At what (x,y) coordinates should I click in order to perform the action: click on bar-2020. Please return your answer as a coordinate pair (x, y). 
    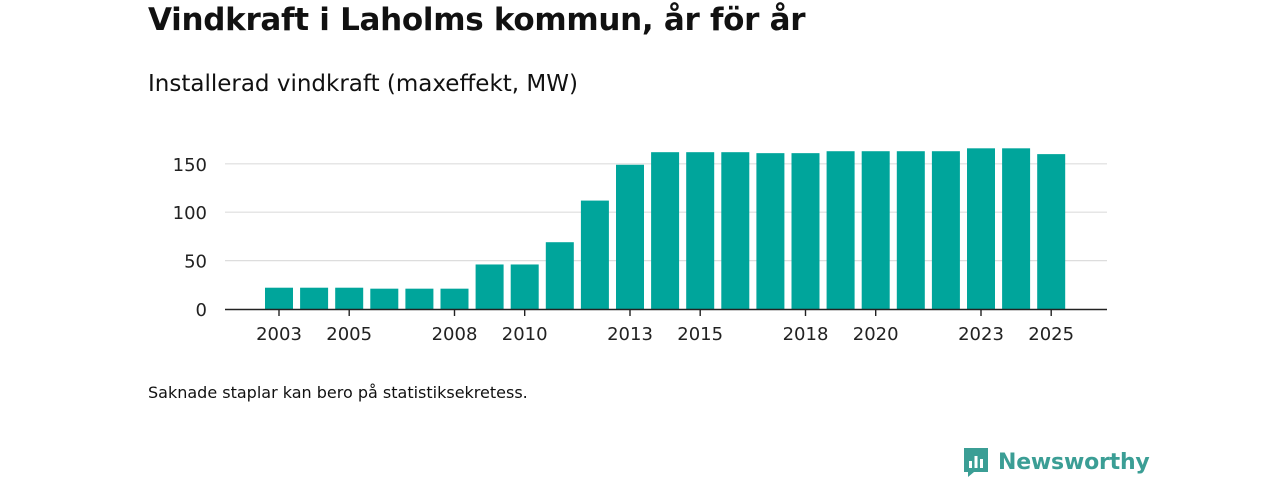
    Looking at the image, I should click on (875, 230).